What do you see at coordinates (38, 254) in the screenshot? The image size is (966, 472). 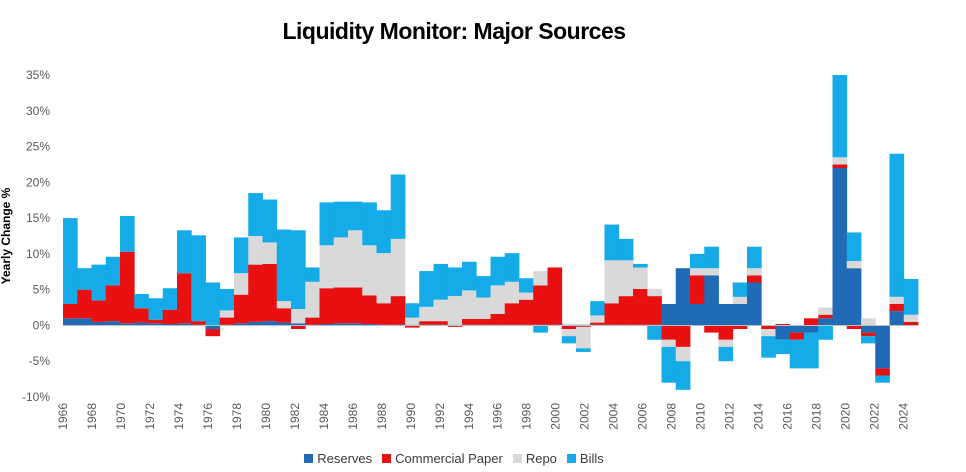 I see `y-tick-label: 10%` at bounding box center [38, 254].